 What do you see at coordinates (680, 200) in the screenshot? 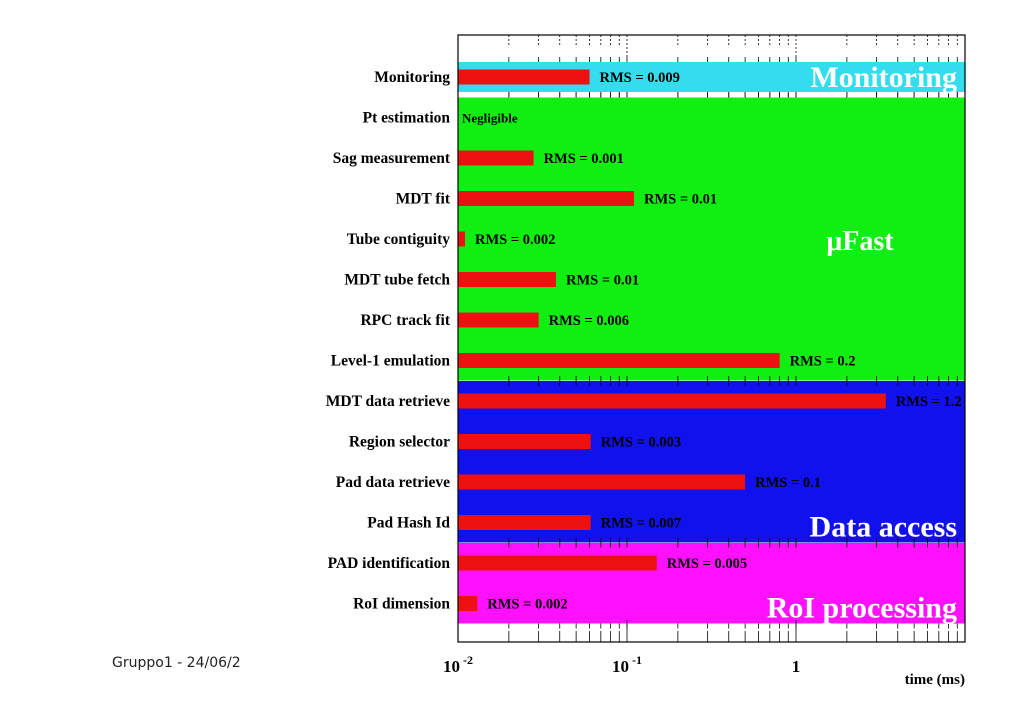
I see `bar-annotation-mdt-fit: RMS = 0.01` at bounding box center [680, 200].